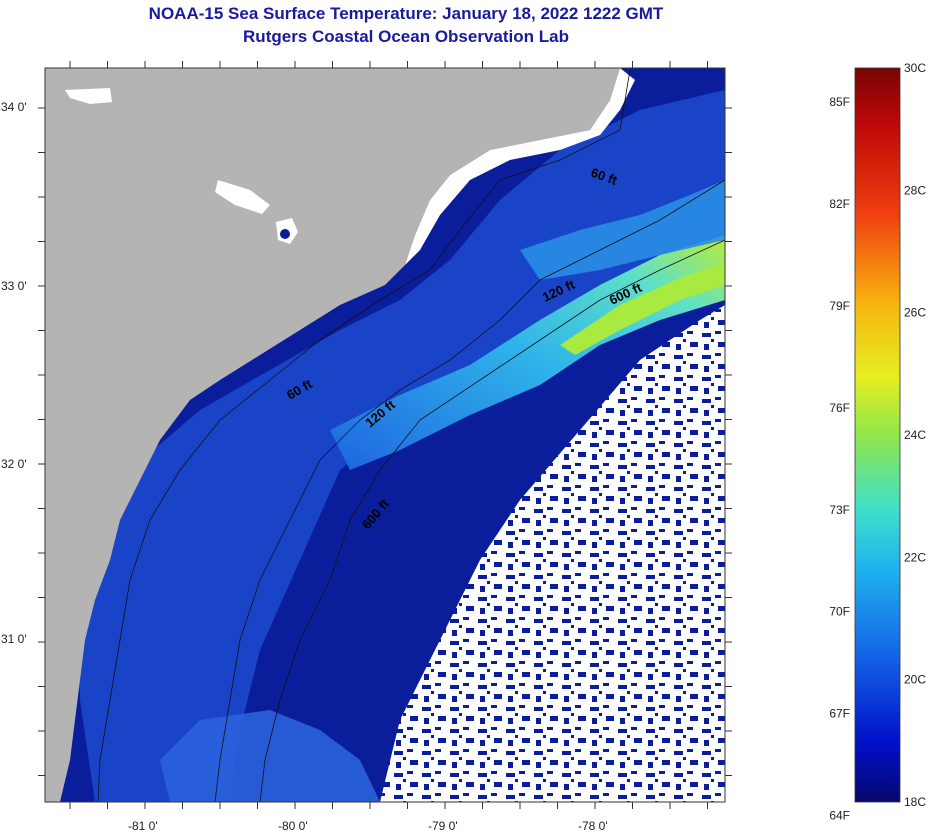  Describe the element at coordinates (839, 204) in the screenshot. I see `fahrenheit-label: 82F` at that location.